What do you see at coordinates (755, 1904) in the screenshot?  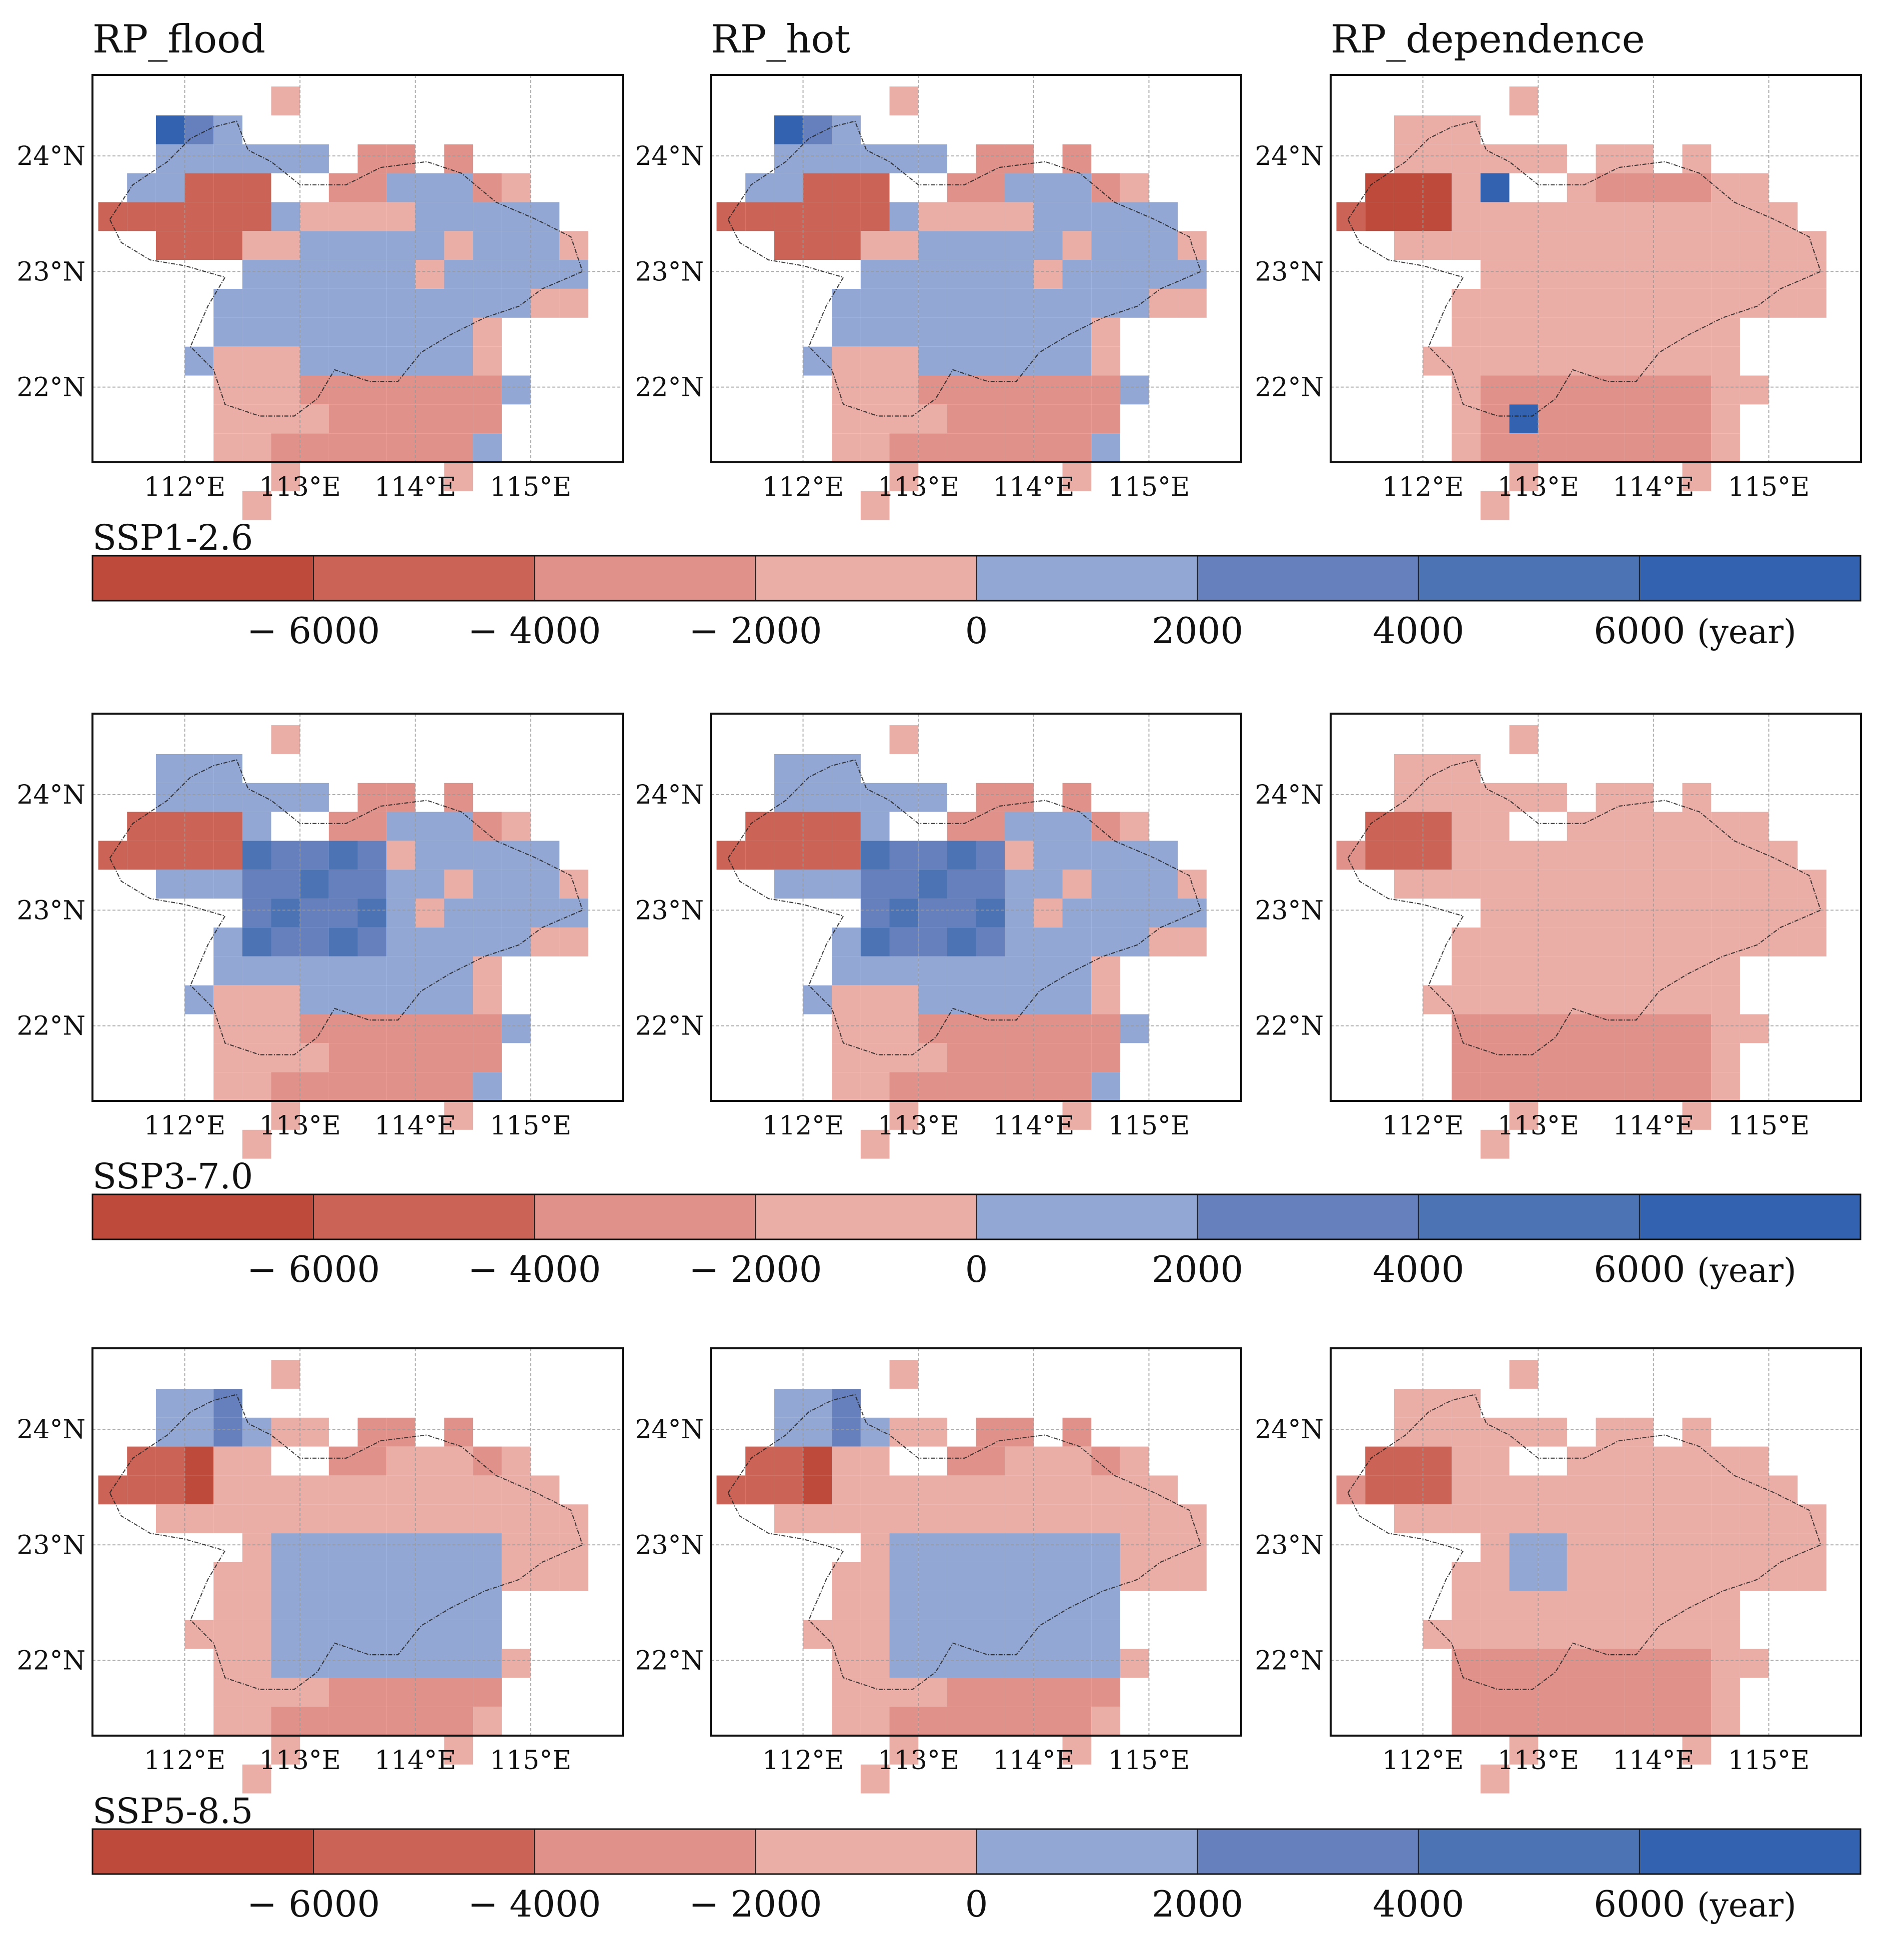 I see `colorbar-tick-label: − 2000` at bounding box center [755, 1904].